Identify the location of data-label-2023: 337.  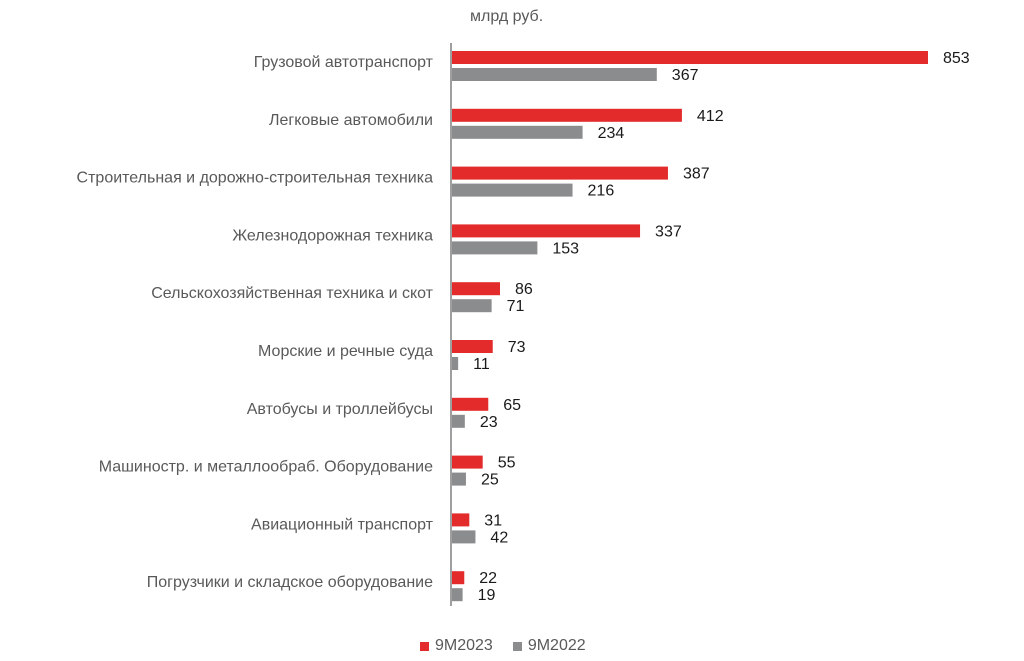
(668, 231).